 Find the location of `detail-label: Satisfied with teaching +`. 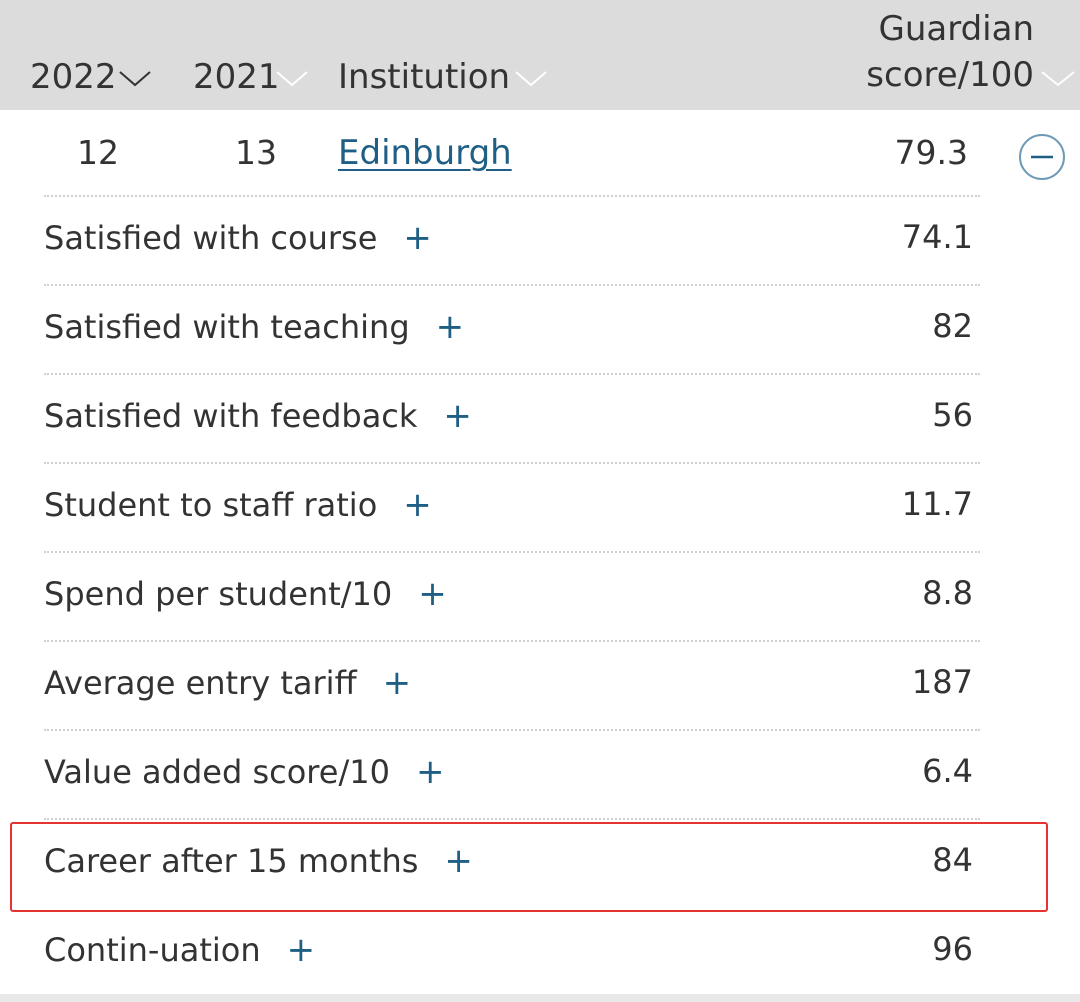

detail-label: Satisfied with teaching + is located at coordinates (254, 327).